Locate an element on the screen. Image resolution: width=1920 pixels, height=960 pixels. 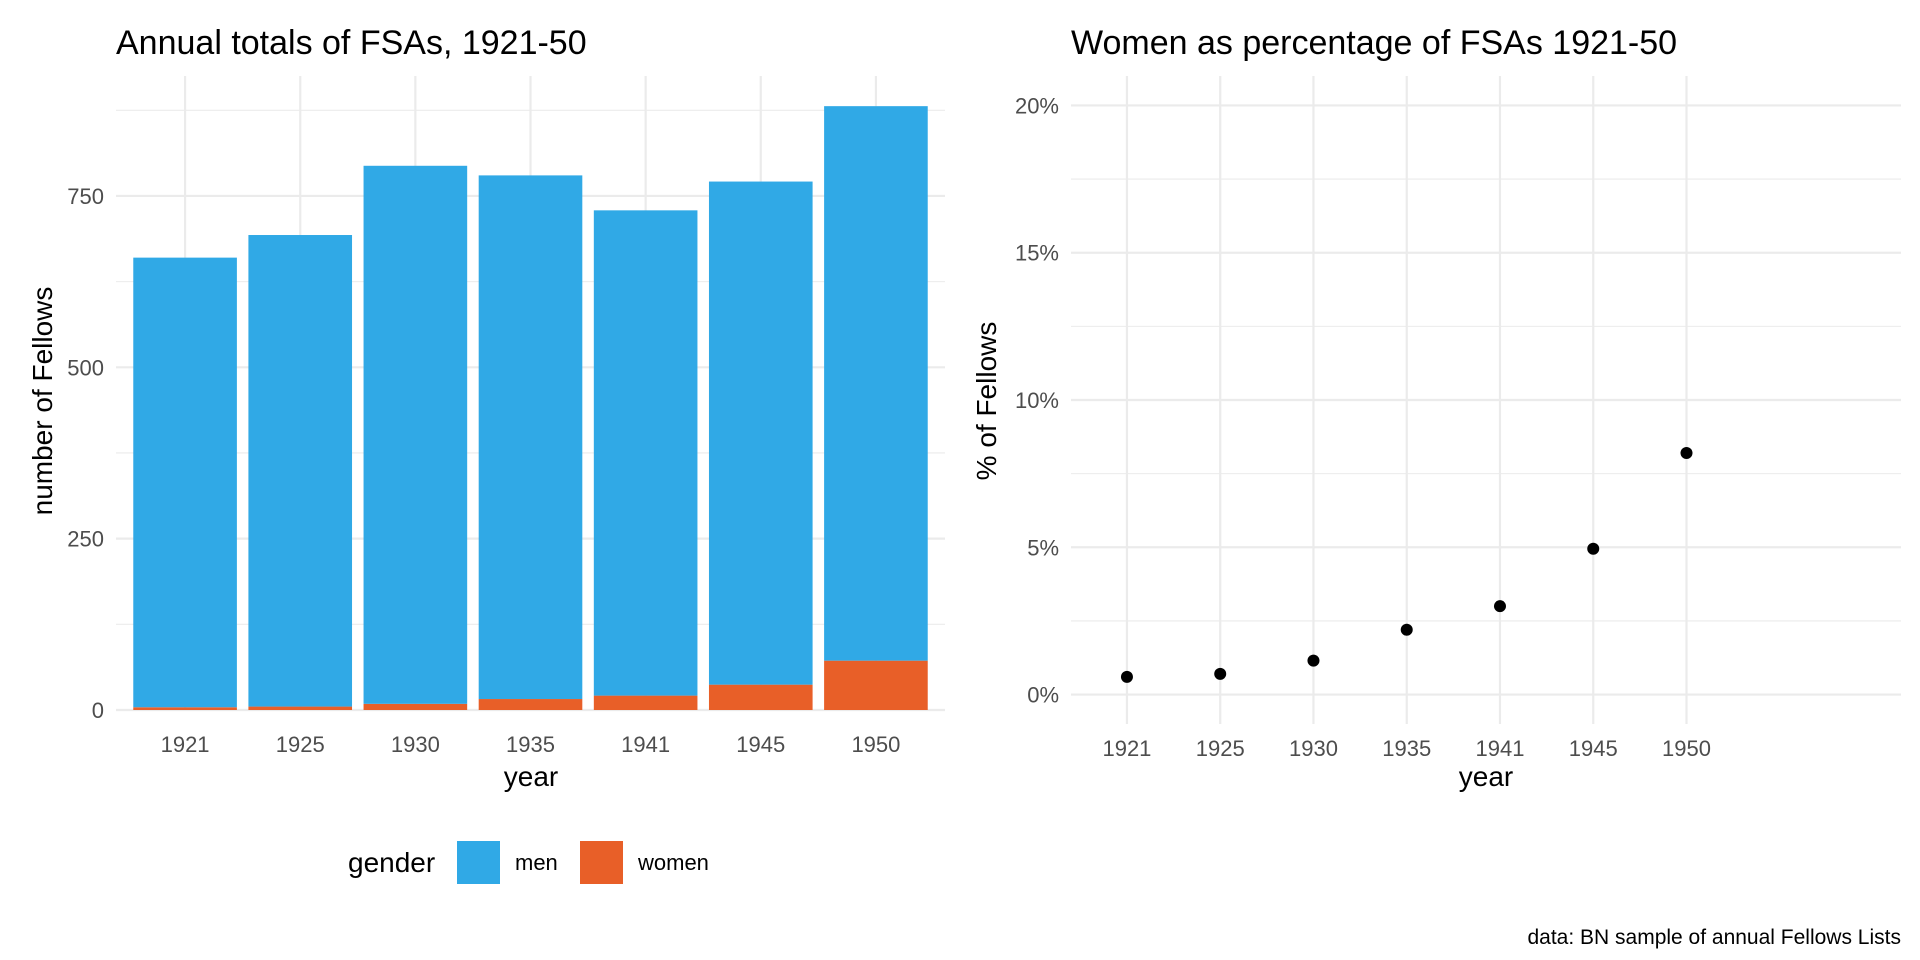
bar-men-1930 is located at coordinates (415, 434).